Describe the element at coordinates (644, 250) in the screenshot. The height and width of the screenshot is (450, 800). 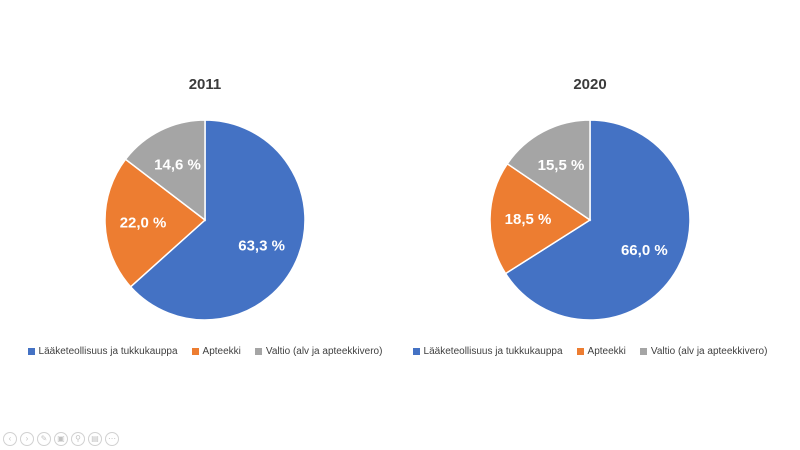
I see `data-label: 66,0 %` at that location.